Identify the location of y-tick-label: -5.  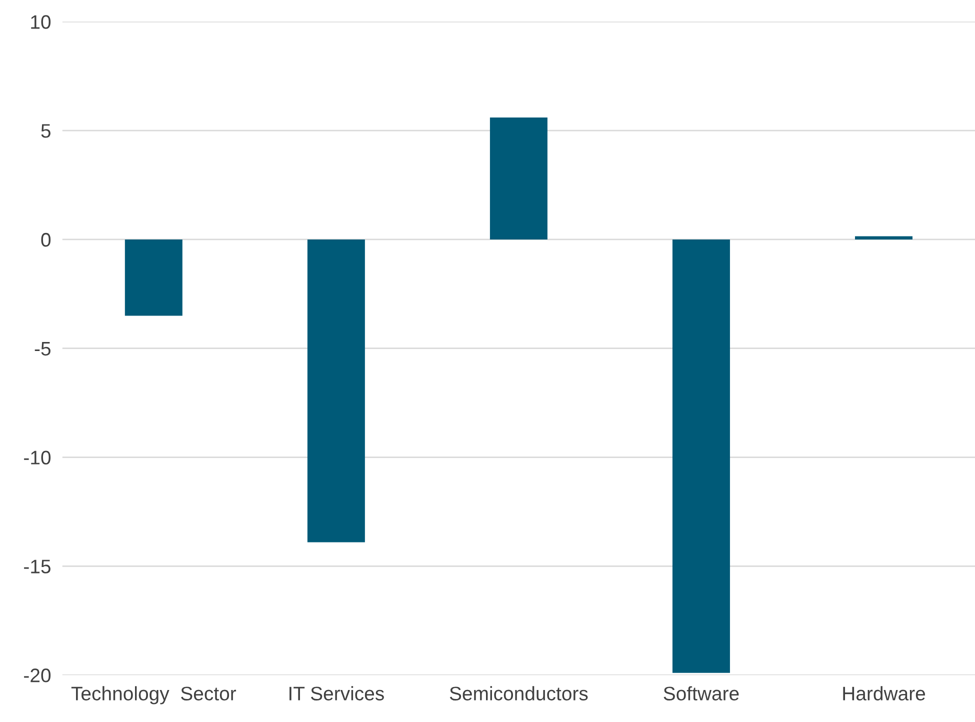
(42, 349).